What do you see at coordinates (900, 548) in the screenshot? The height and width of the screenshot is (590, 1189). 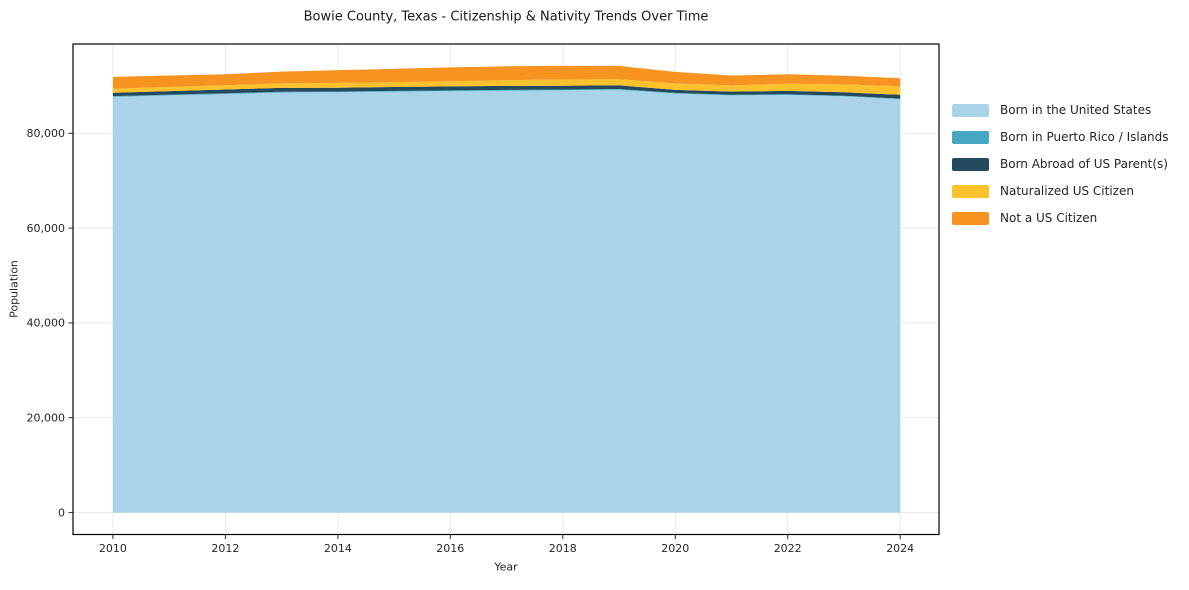 I see `x-tick-label: 2024` at bounding box center [900, 548].